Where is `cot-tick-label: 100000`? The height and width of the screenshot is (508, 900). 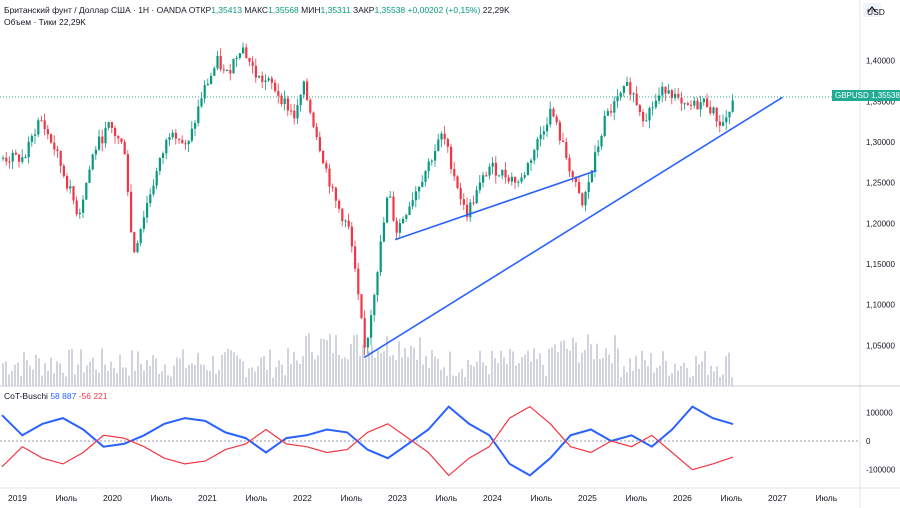
cot-tick-label: 100000 is located at coordinates (879, 412).